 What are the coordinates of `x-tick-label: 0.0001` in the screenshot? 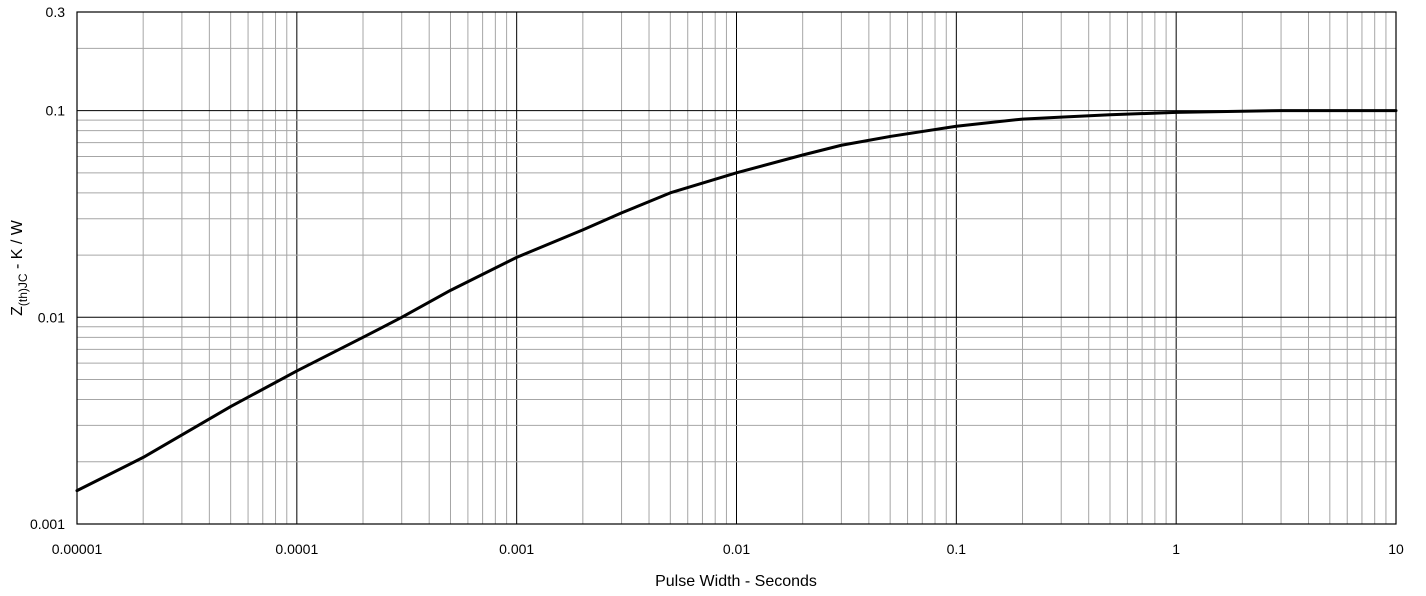 It's located at (296, 549).